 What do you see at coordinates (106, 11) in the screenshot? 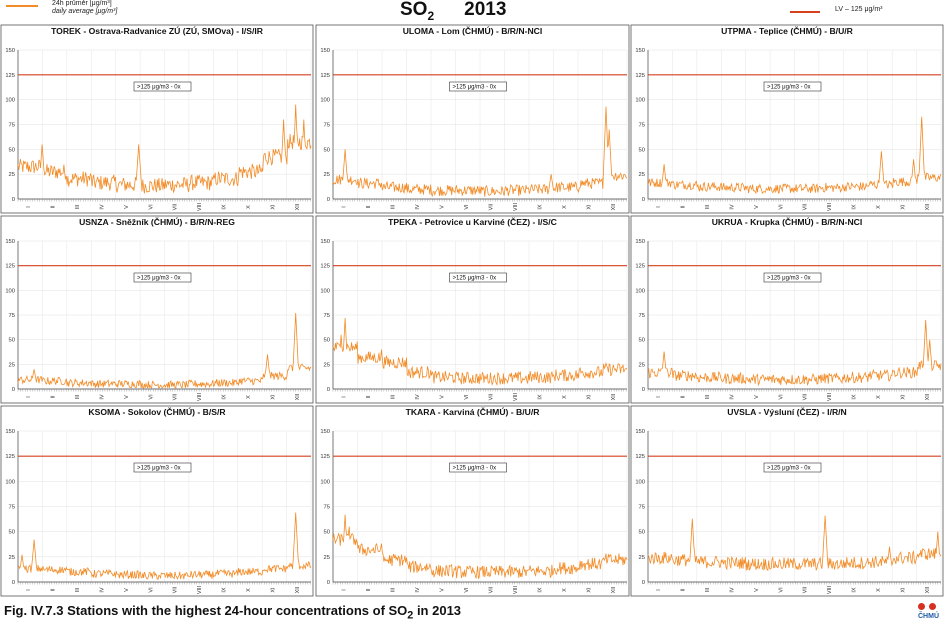
I see `legend-daily-average: 24h průměr [μg/m³] daily average [μg/m³]` at bounding box center [106, 11].